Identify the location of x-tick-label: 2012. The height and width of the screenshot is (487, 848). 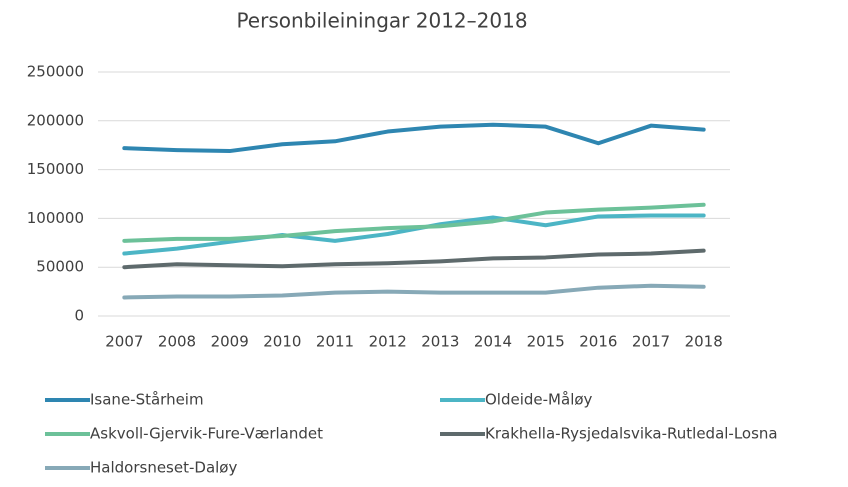
(388, 342).